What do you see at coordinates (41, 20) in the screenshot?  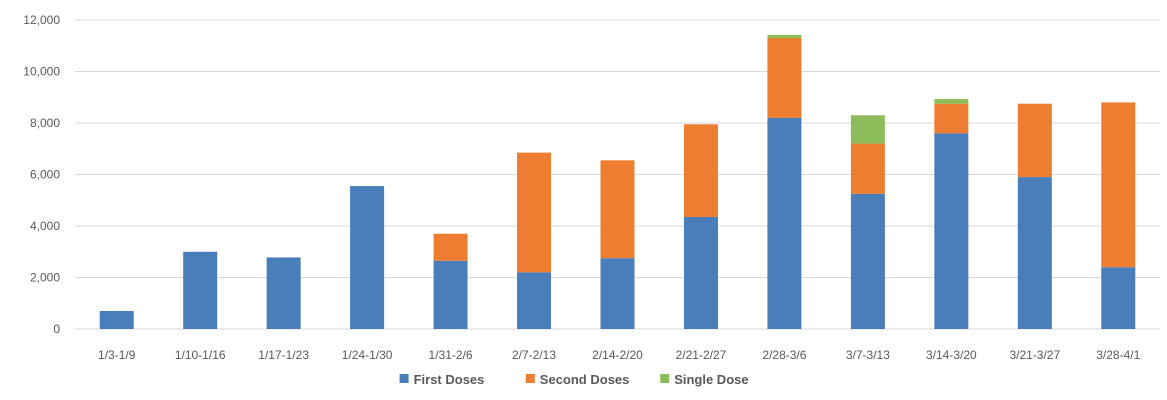 I see `y-tick-label: 12,000` at bounding box center [41, 20].